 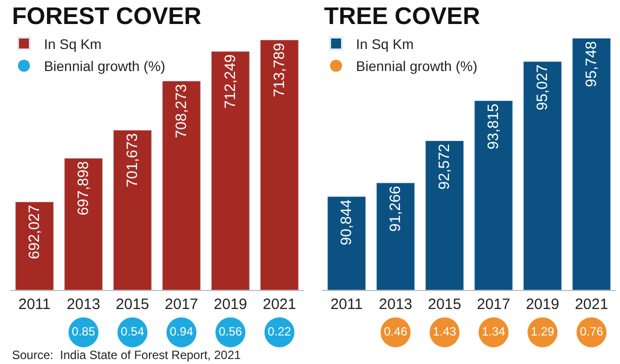 What do you see at coordinates (543, 87) in the screenshot?
I see `data-label: 95,027` at bounding box center [543, 87].